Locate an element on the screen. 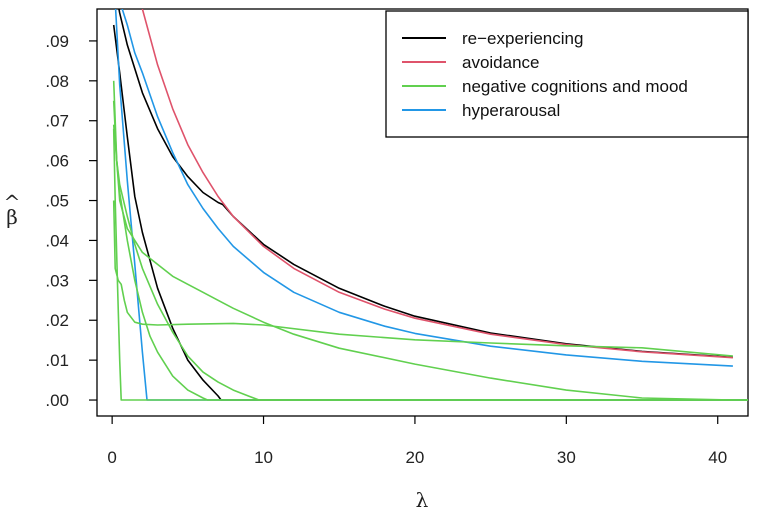  y-tick-label: .07 is located at coordinates (57, 121).